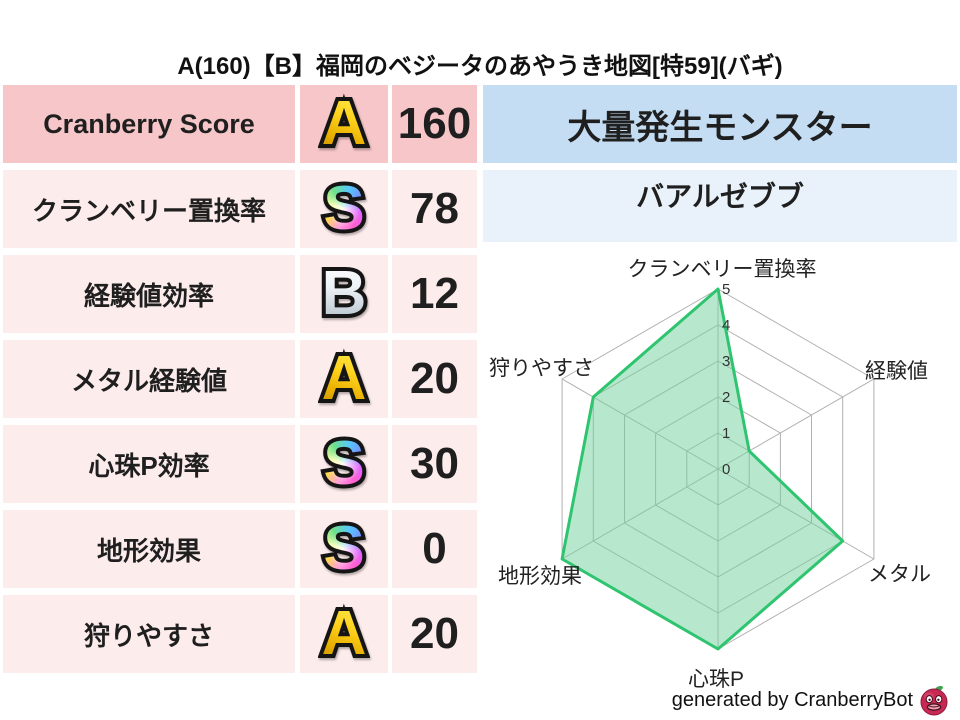 This screenshot has width=960, height=720. I want to click on table-row: 心珠P効率 SS 30, so click(240, 464).